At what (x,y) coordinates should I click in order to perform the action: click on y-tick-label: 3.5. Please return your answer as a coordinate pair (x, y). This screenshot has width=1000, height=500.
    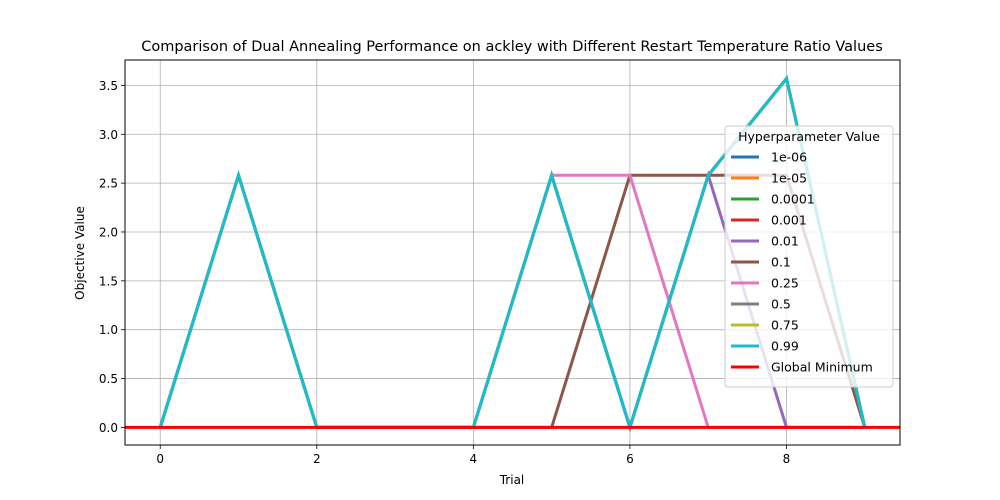
    Looking at the image, I should click on (108, 86).